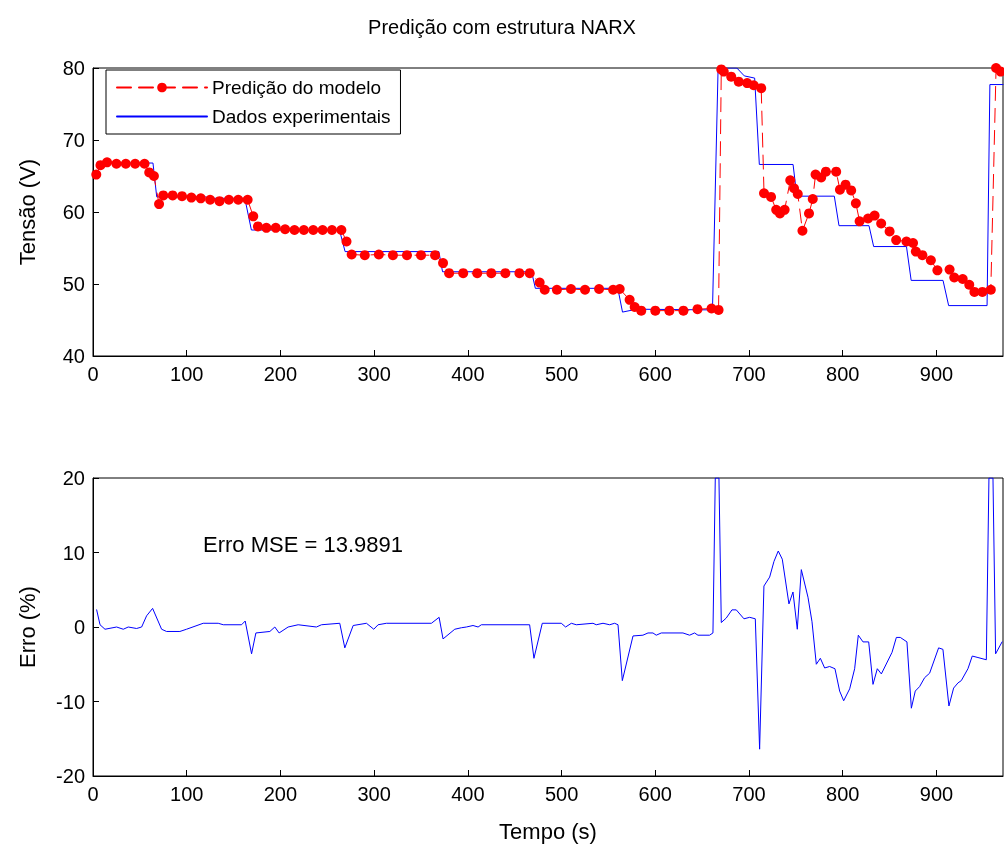 This screenshot has height=851, width=1004. What do you see at coordinates (303, 544) in the screenshot?
I see `annotation: Erro MSE = 13.9891` at bounding box center [303, 544].